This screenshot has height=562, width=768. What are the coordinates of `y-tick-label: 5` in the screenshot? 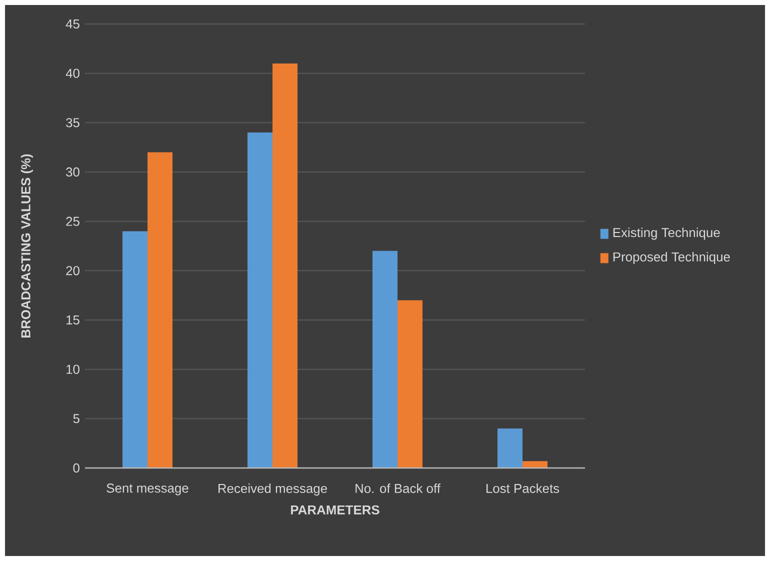 It's located at (76, 419).